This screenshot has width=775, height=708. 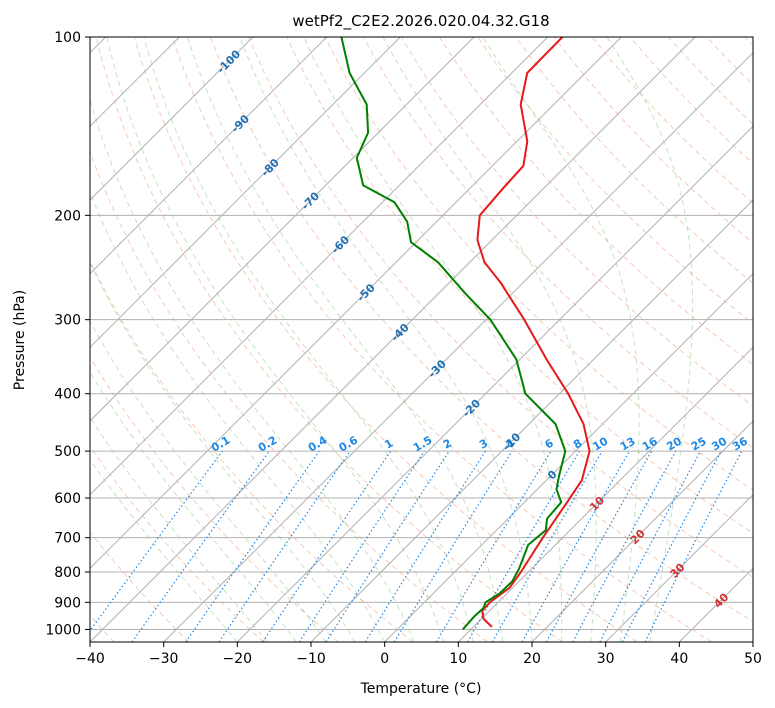 I want to click on y-tick-label: 200, so click(x=67, y=216).